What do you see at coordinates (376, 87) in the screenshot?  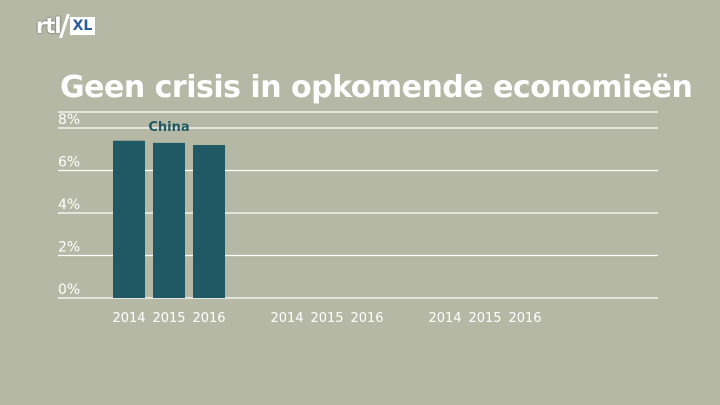 I see `chart-title: Geen crisis in opkomende economieën` at bounding box center [376, 87].